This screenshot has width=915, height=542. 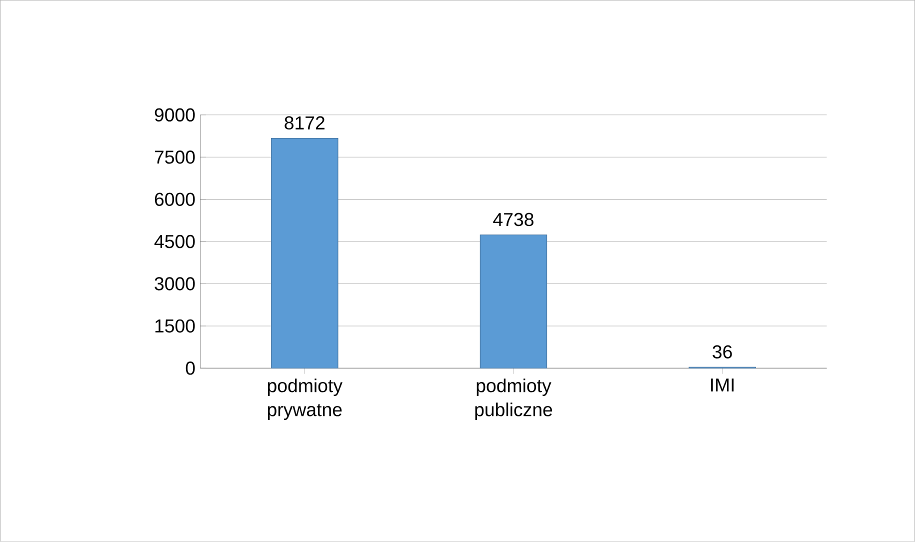 What do you see at coordinates (304, 123) in the screenshot?
I see `data-label: 8172` at bounding box center [304, 123].